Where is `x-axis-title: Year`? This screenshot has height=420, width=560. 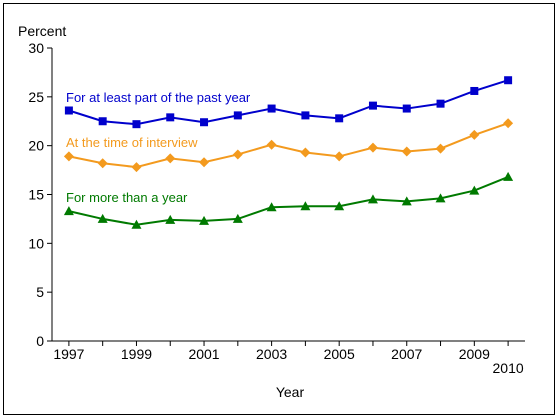 x-axis-title: Year is located at coordinates (290, 392).